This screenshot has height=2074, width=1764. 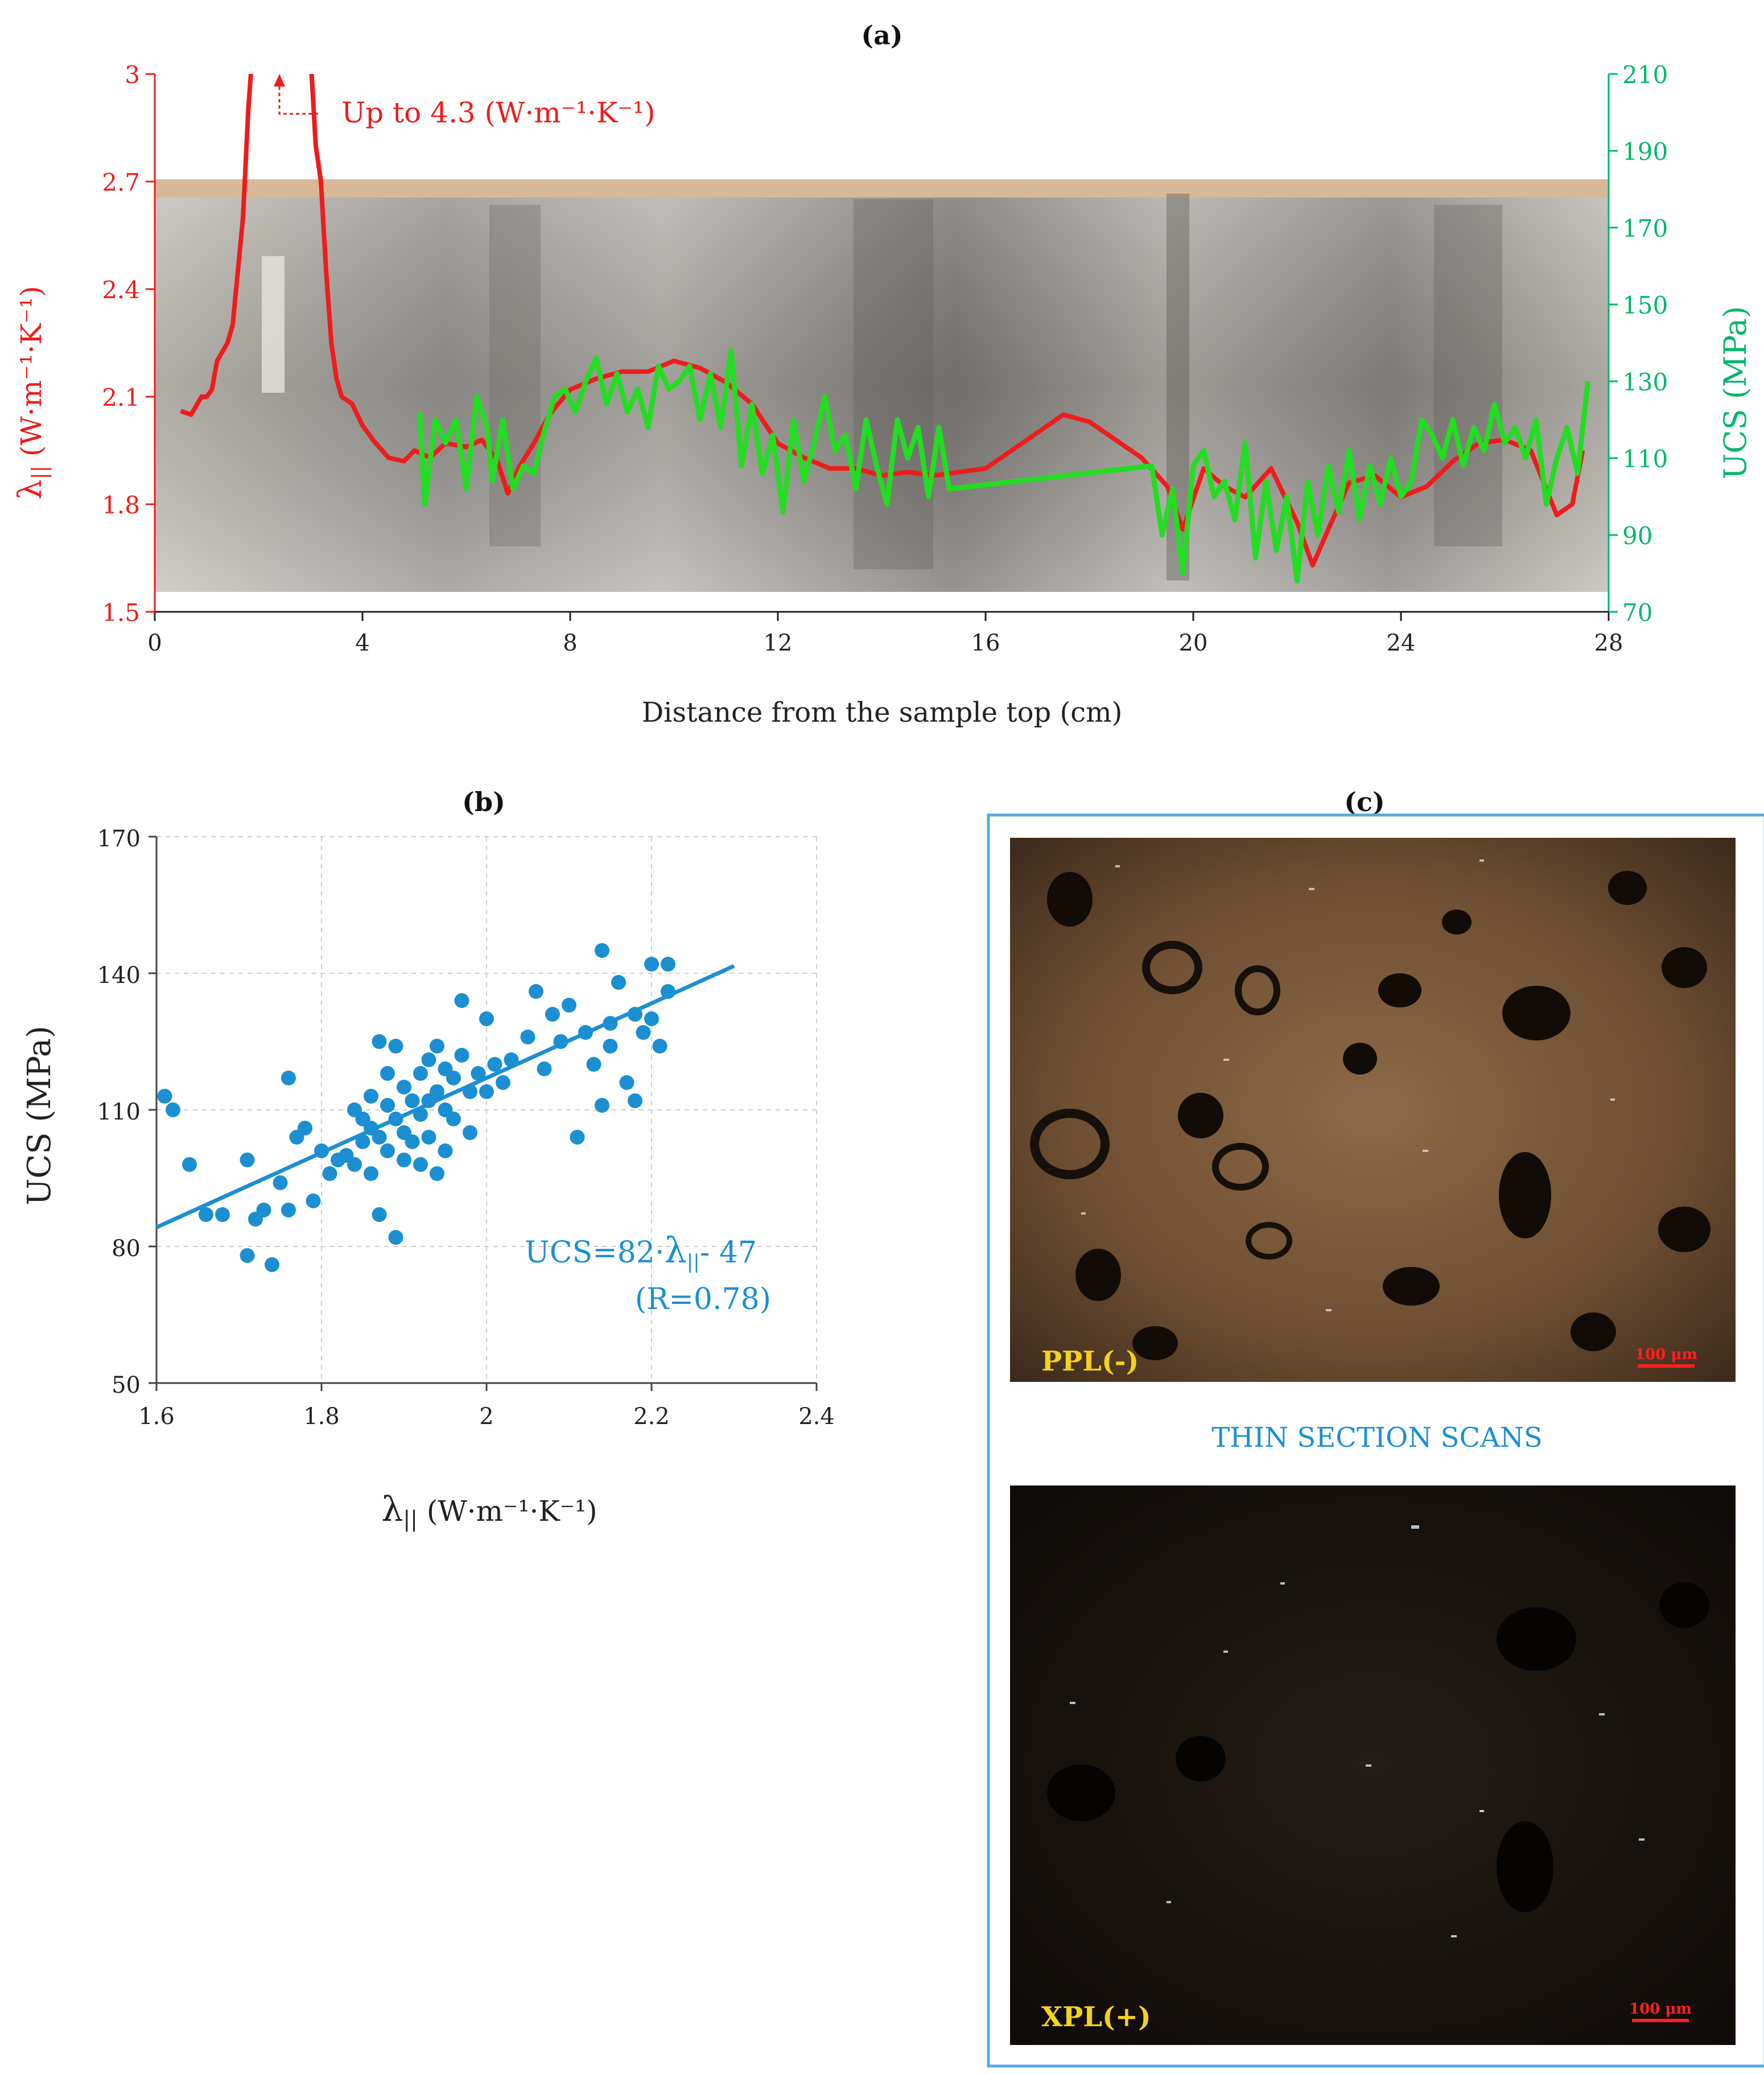 What do you see at coordinates (498, 112) in the screenshot?
I see `panel-a-annotation-text: Up to 4.3 (W·m⁻¹·K⁻¹)` at bounding box center [498, 112].